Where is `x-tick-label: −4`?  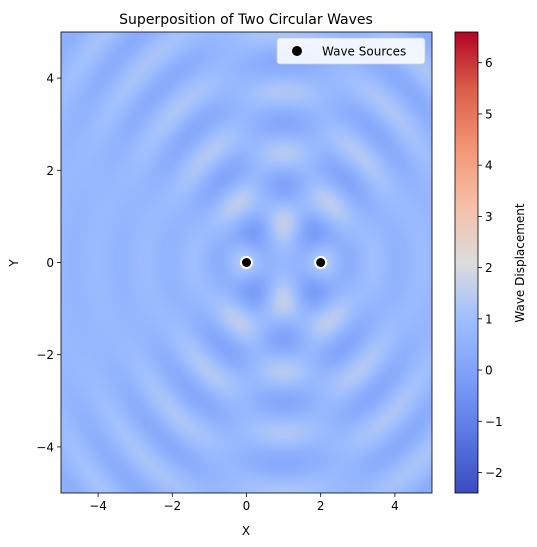
x-tick-label: −4 is located at coordinates (98, 506).